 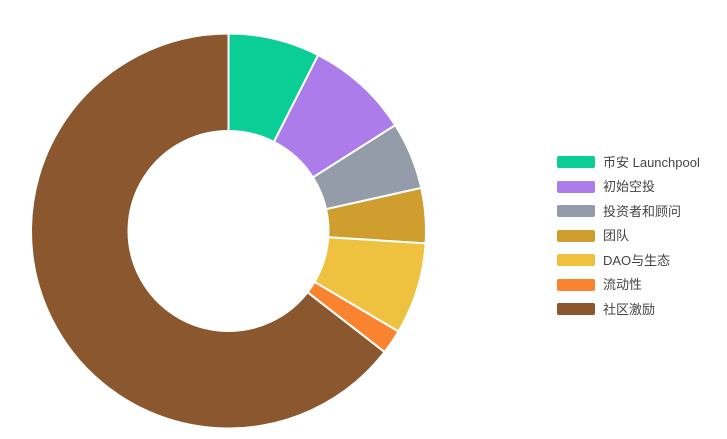 I want to click on legend-item-4: DAO与生态, so click(x=628, y=260).